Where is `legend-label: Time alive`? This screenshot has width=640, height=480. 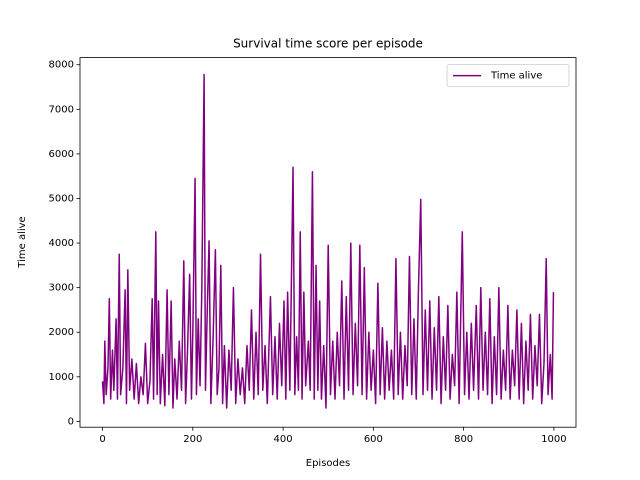 legend-label: Time alive is located at coordinates (516, 76).